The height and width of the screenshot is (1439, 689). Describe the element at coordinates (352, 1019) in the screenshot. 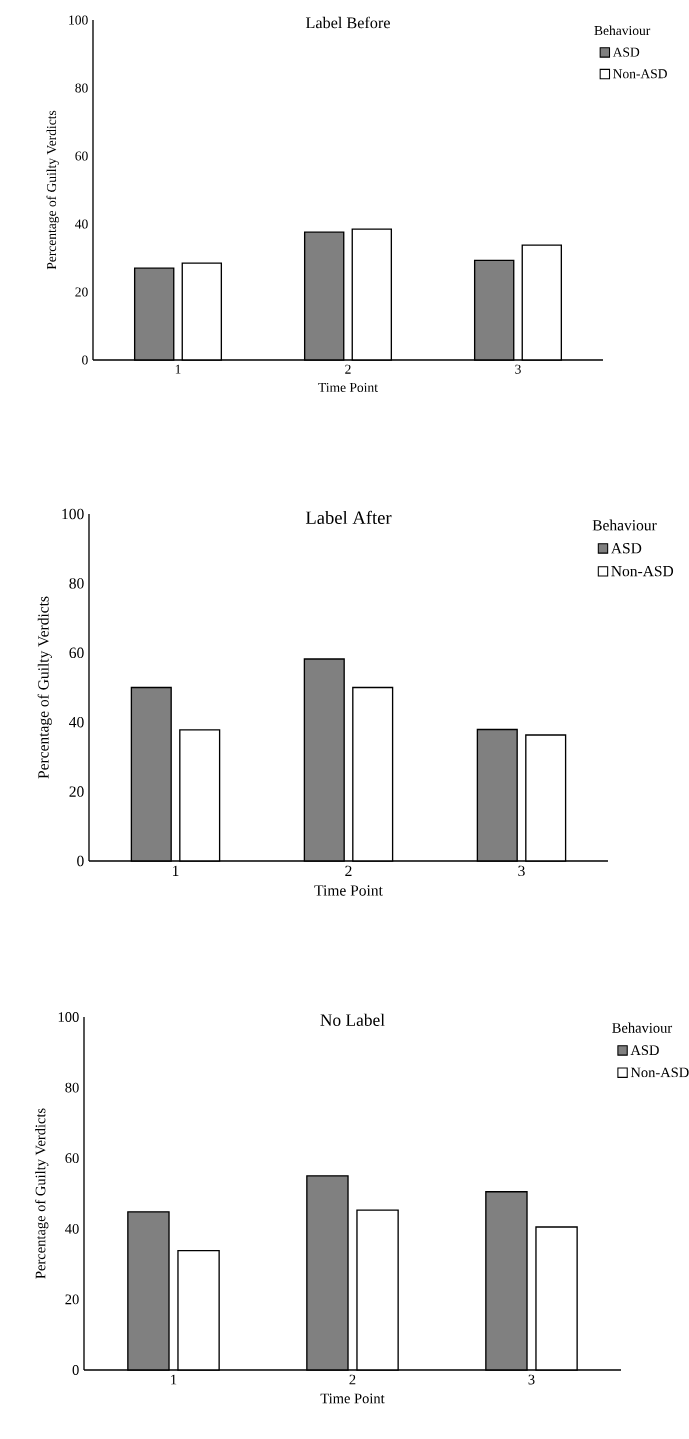

I see `chart-title: No Label` at that location.